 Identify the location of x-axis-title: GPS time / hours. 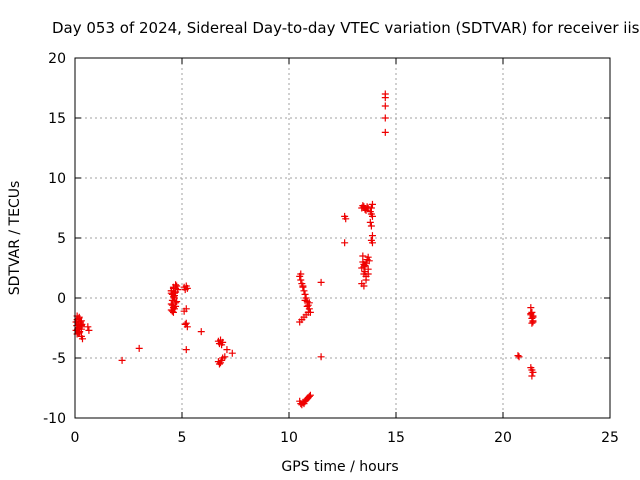
(339, 467).